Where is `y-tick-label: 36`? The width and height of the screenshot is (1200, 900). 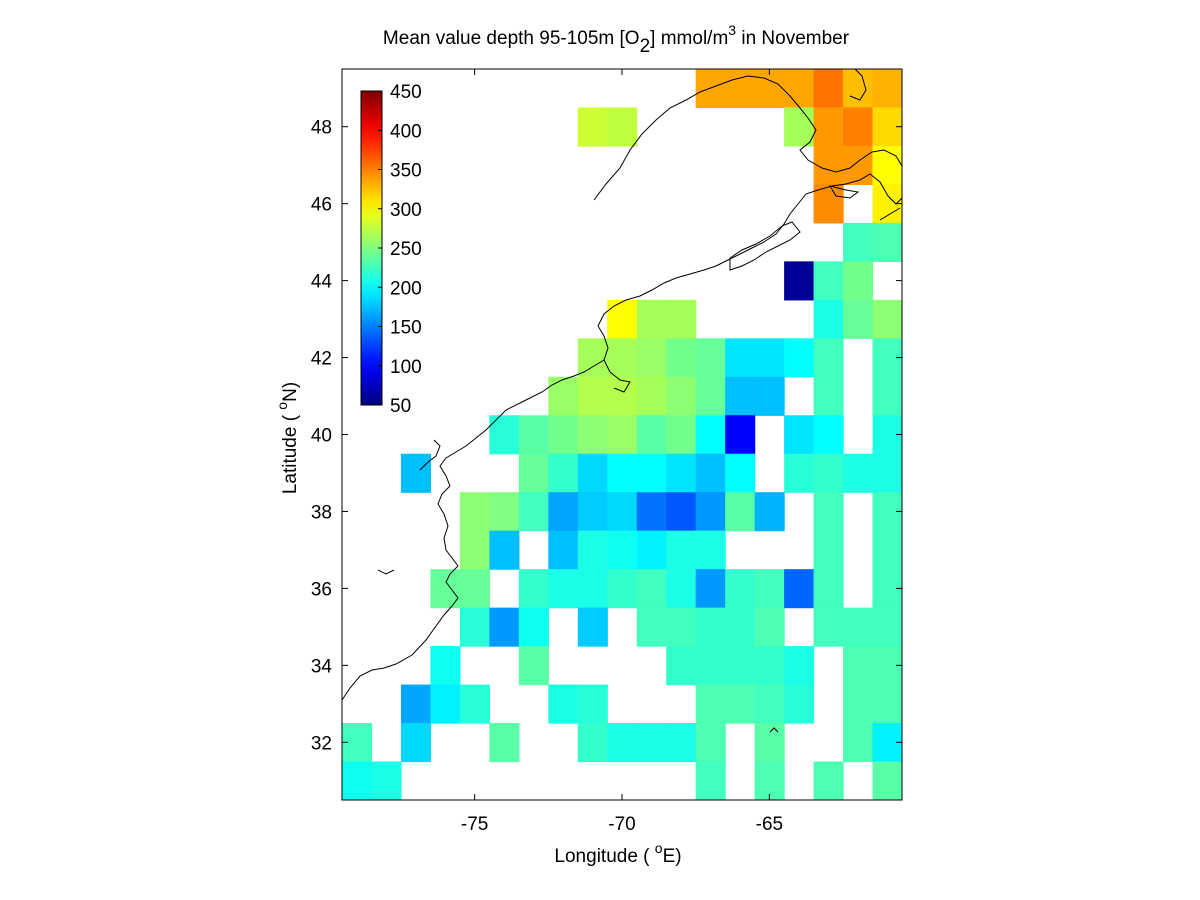 y-tick-label: 36 is located at coordinates (321, 589).